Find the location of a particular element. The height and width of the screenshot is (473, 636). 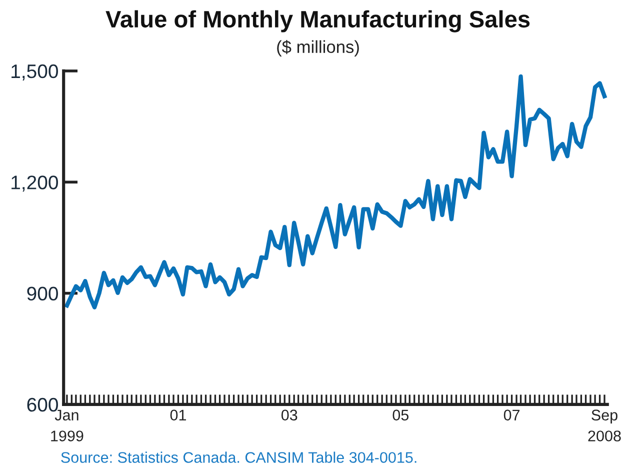

x-tick-label: 07 is located at coordinates (512, 415).